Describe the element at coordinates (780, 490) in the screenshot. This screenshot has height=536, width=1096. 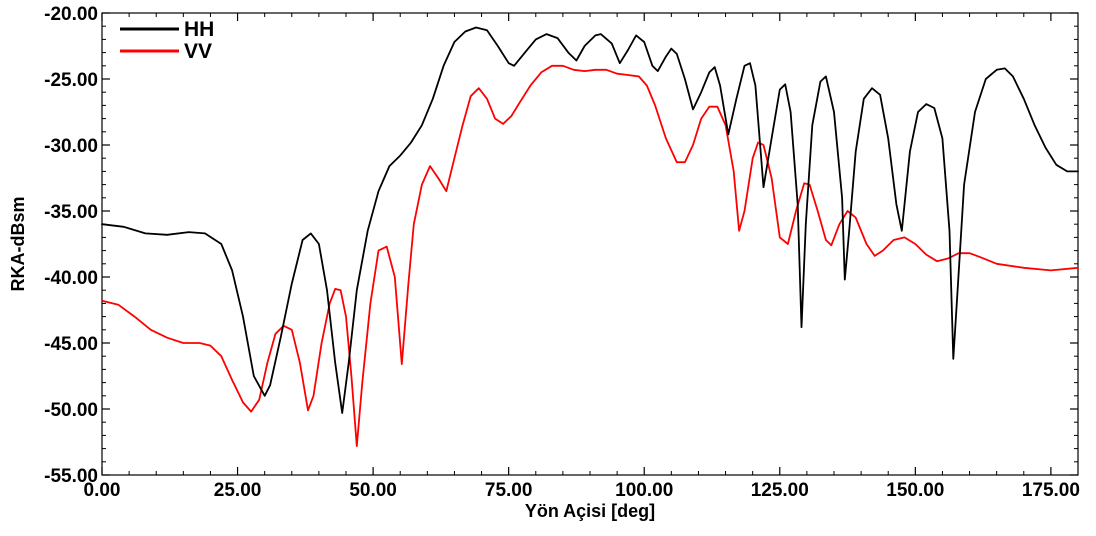
I see `x-tick-label: 125.00` at that location.